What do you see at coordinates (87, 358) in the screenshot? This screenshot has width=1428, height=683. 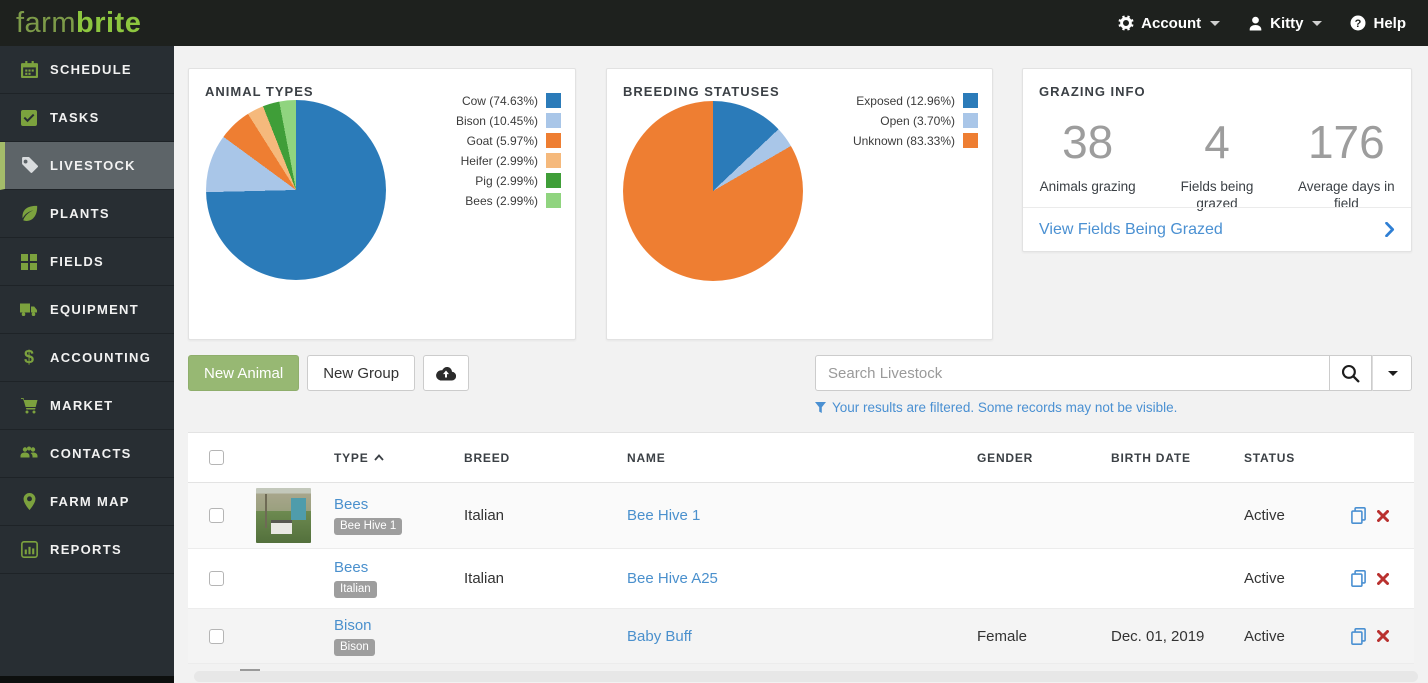 I see `sidebar-item-accounting: $ ACCOUNTING` at bounding box center [87, 358].